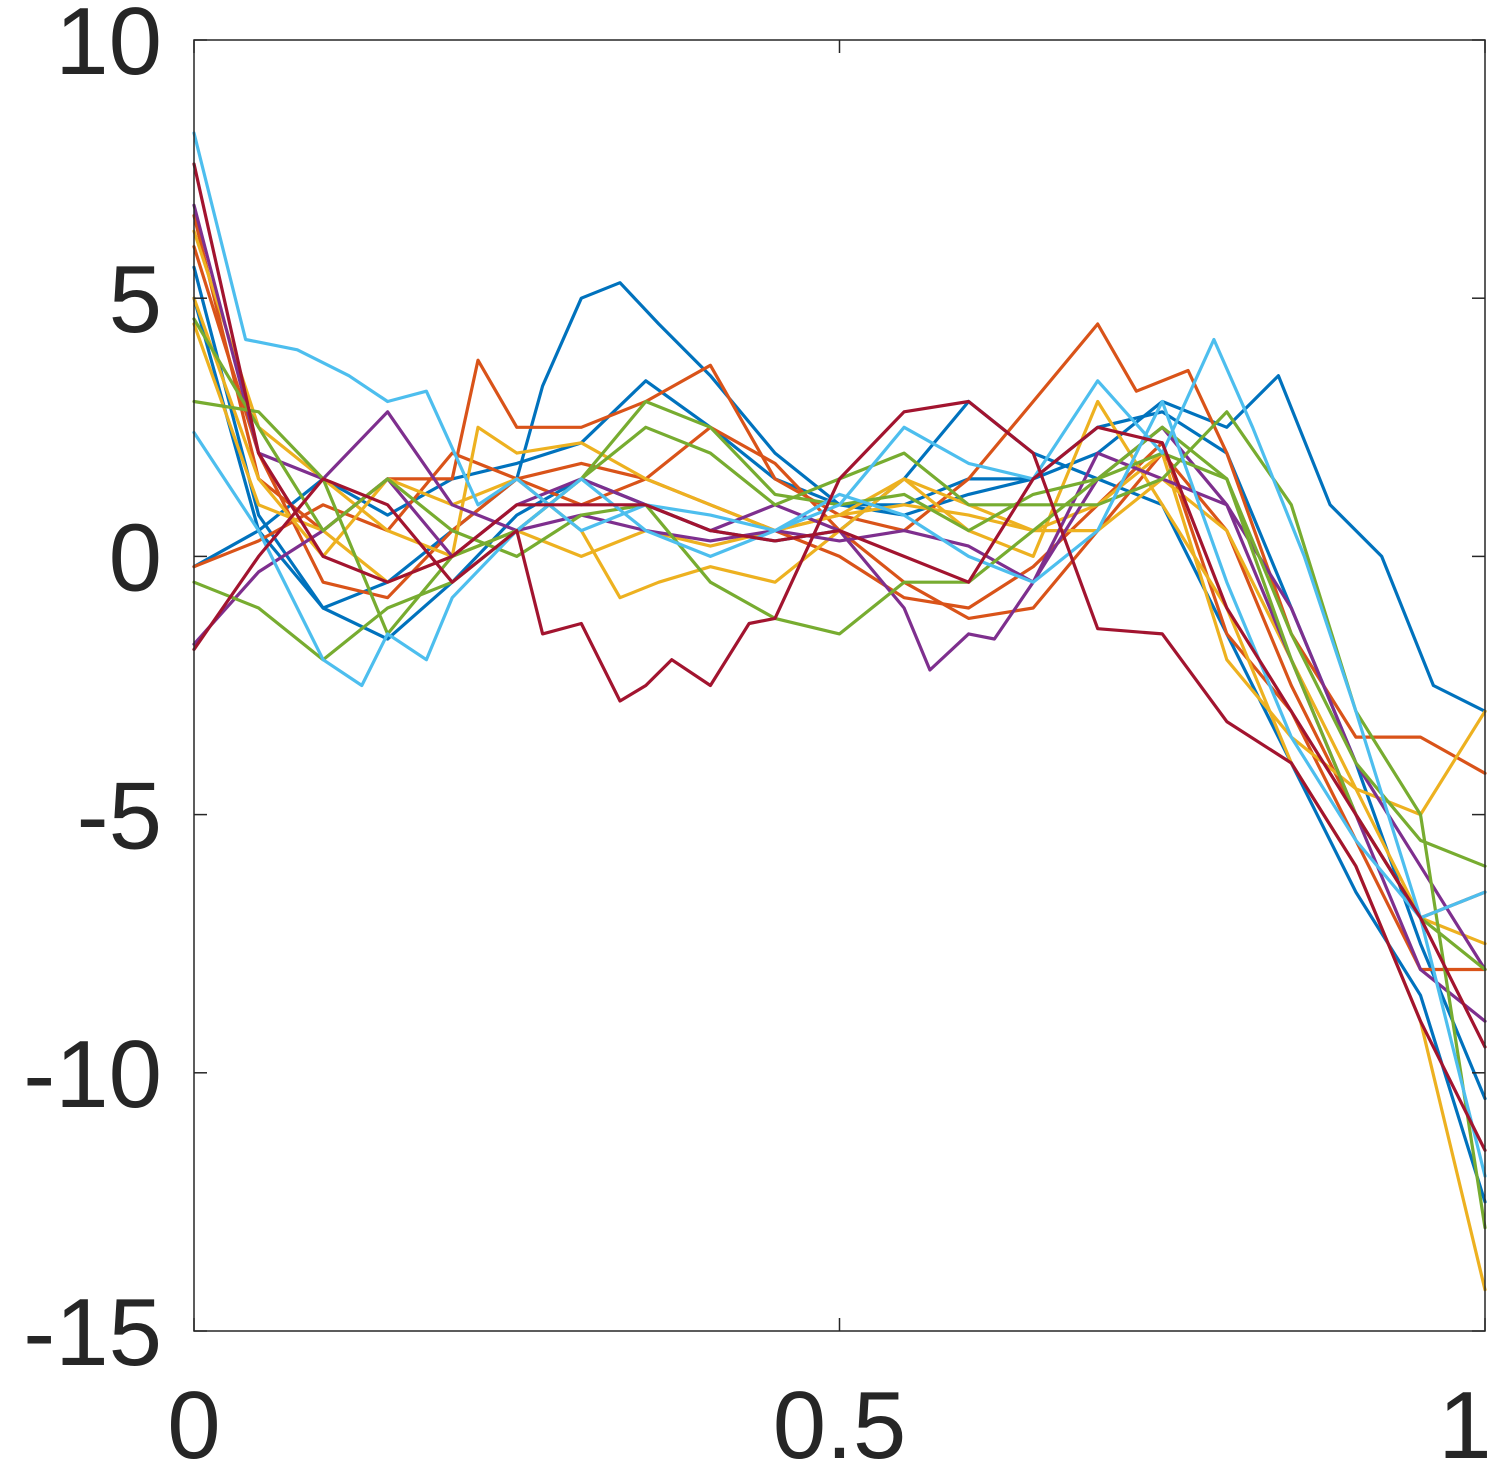 This screenshot has height=1469, width=1495. Describe the element at coordinates (92, 1332) in the screenshot. I see `y-tick-label: -15` at that location.